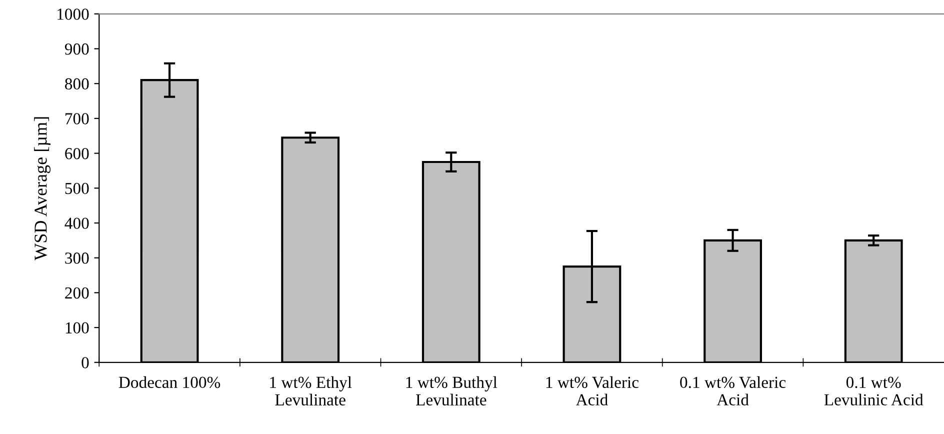  I want to click on y-tick-label: 700, so click(77, 118).